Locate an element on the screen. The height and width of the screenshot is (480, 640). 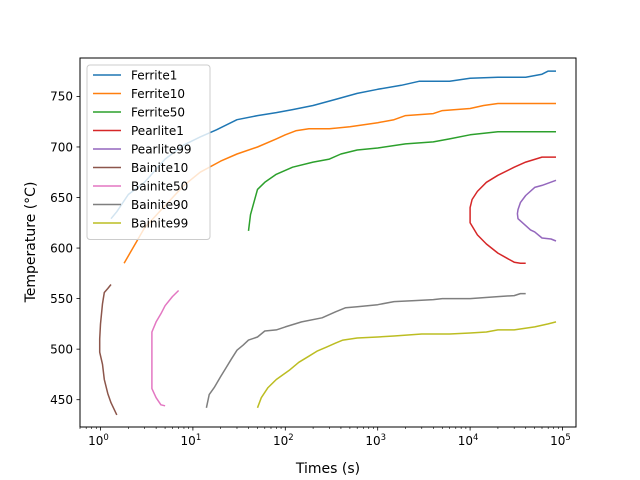
y-axis: 450 500 550 600 650 700 750 is located at coordinates (65, 248).